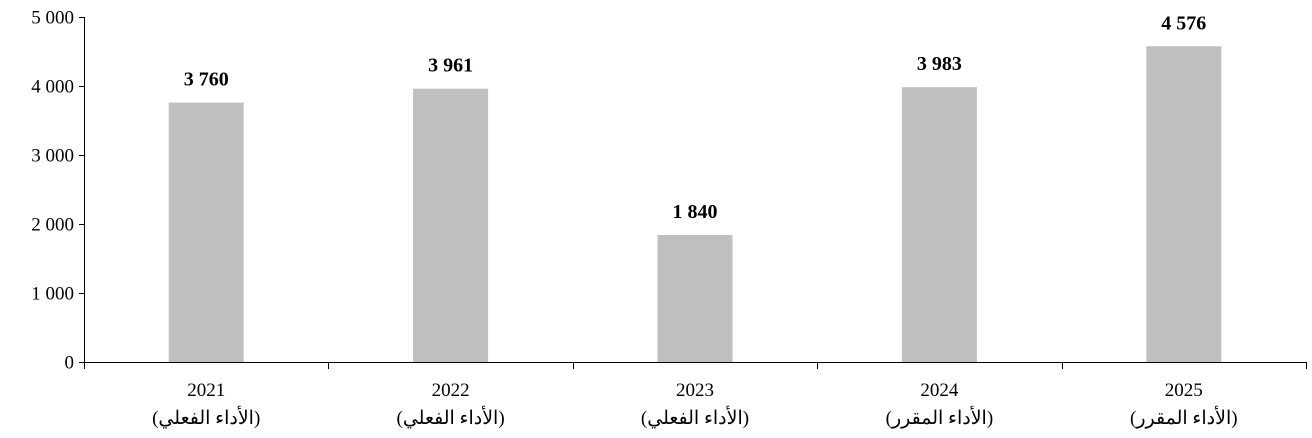 The image size is (1312, 438). I want to click on x-tick-label-year: 2021, so click(206, 390).